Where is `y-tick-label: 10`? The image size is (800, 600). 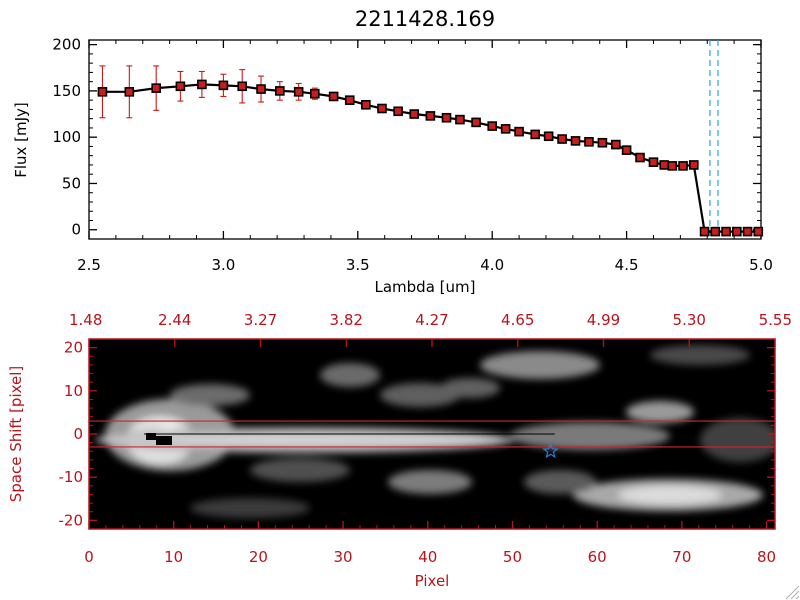 y-tick-label: 10 is located at coordinates (73, 391).